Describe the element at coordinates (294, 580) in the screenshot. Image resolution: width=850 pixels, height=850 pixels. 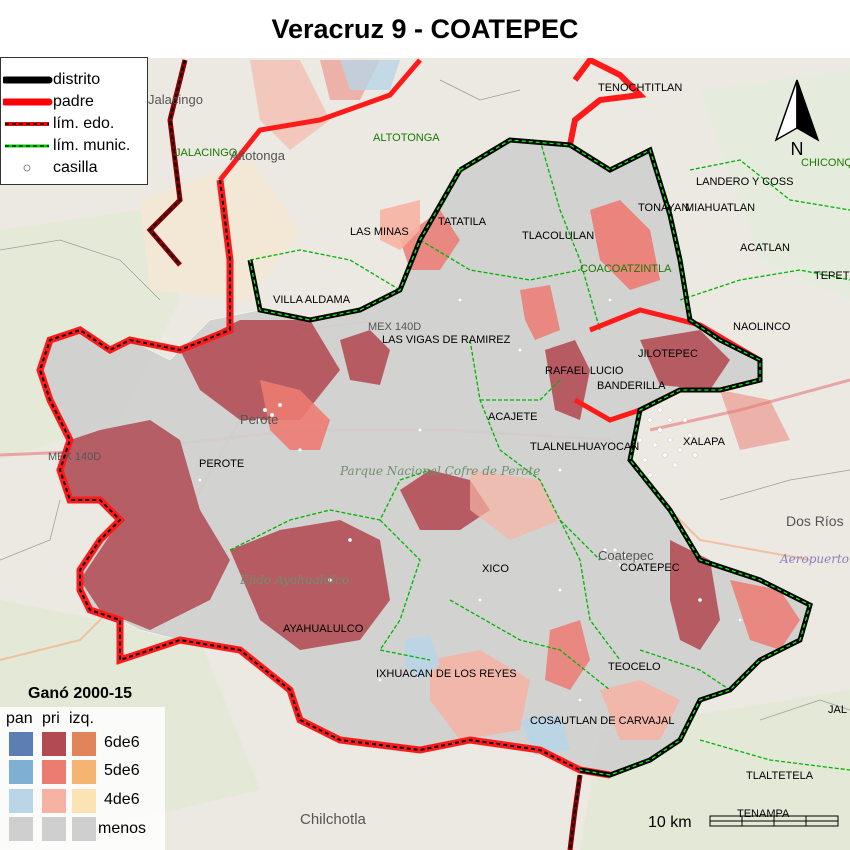
I see `bg-label-ejido: Ejido Ayahualulco` at that location.